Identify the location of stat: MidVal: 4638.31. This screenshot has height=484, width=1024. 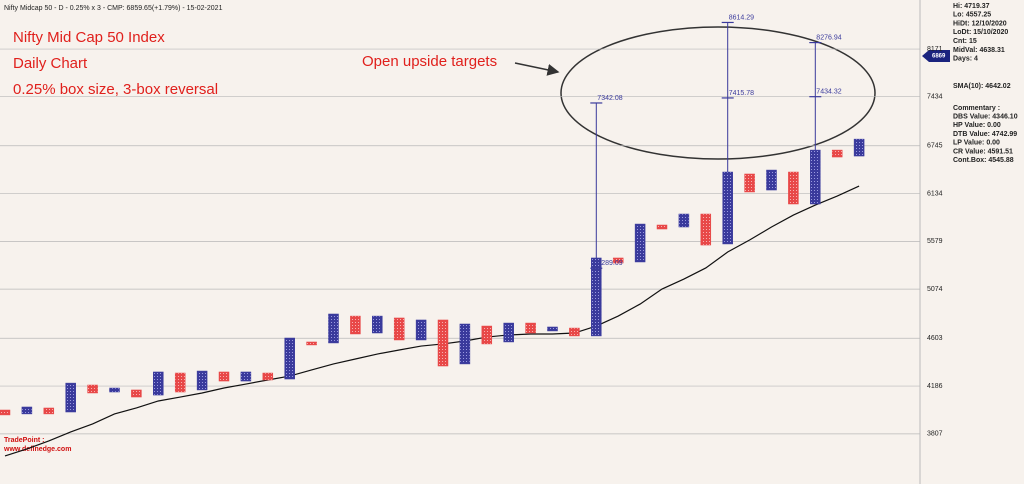
(979, 50).